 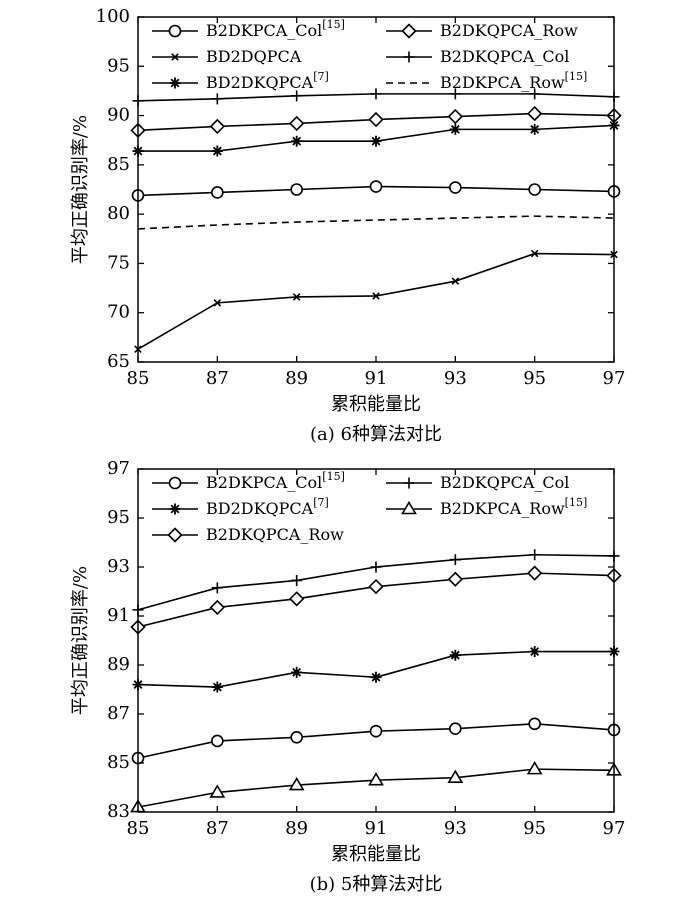 I want to click on legend-name: BD2DQPCA, so click(x=254, y=56).